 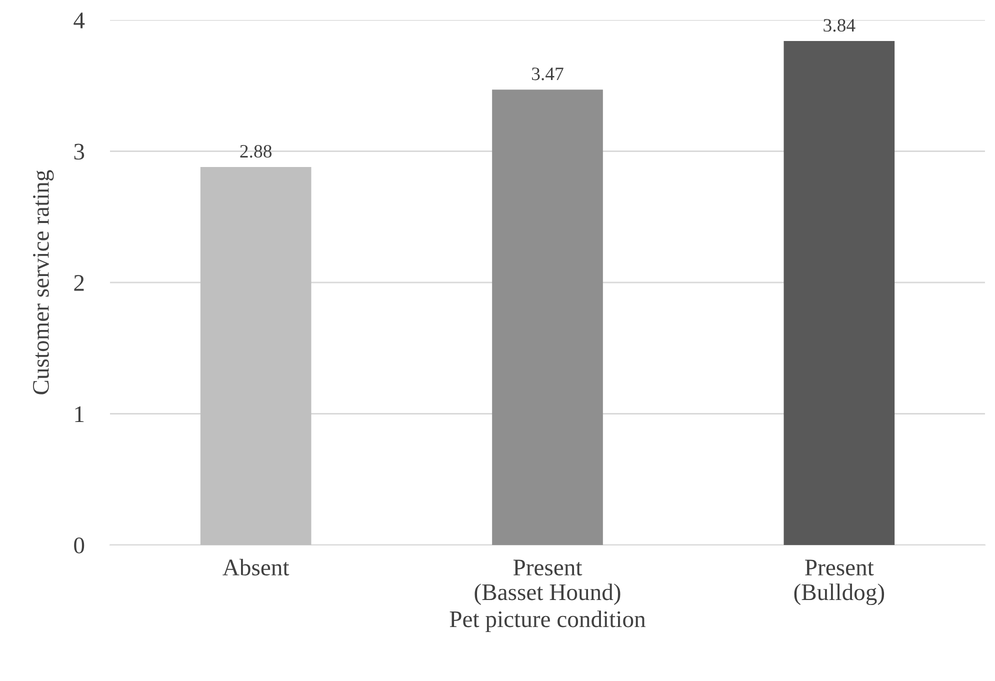 I want to click on y-tick-label: 3, so click(x=79, y=152).